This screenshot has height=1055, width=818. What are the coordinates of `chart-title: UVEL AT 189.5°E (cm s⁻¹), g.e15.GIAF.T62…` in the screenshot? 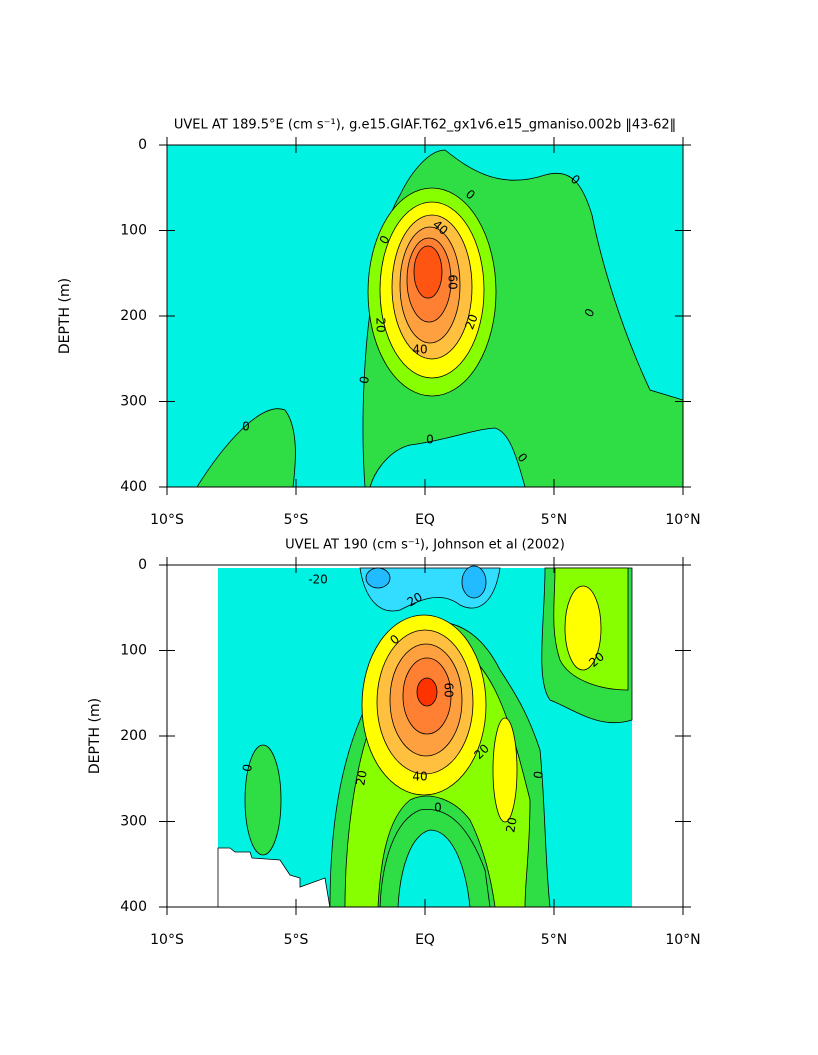 It's located at (425, 125).